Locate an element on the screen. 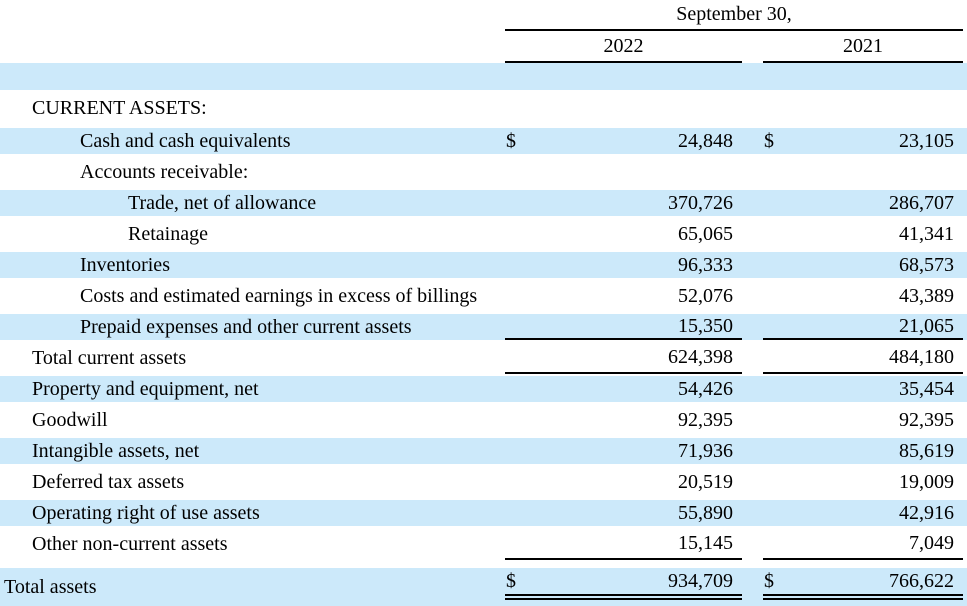  header-date-label: September 30, is located at coordinates (734, 14).